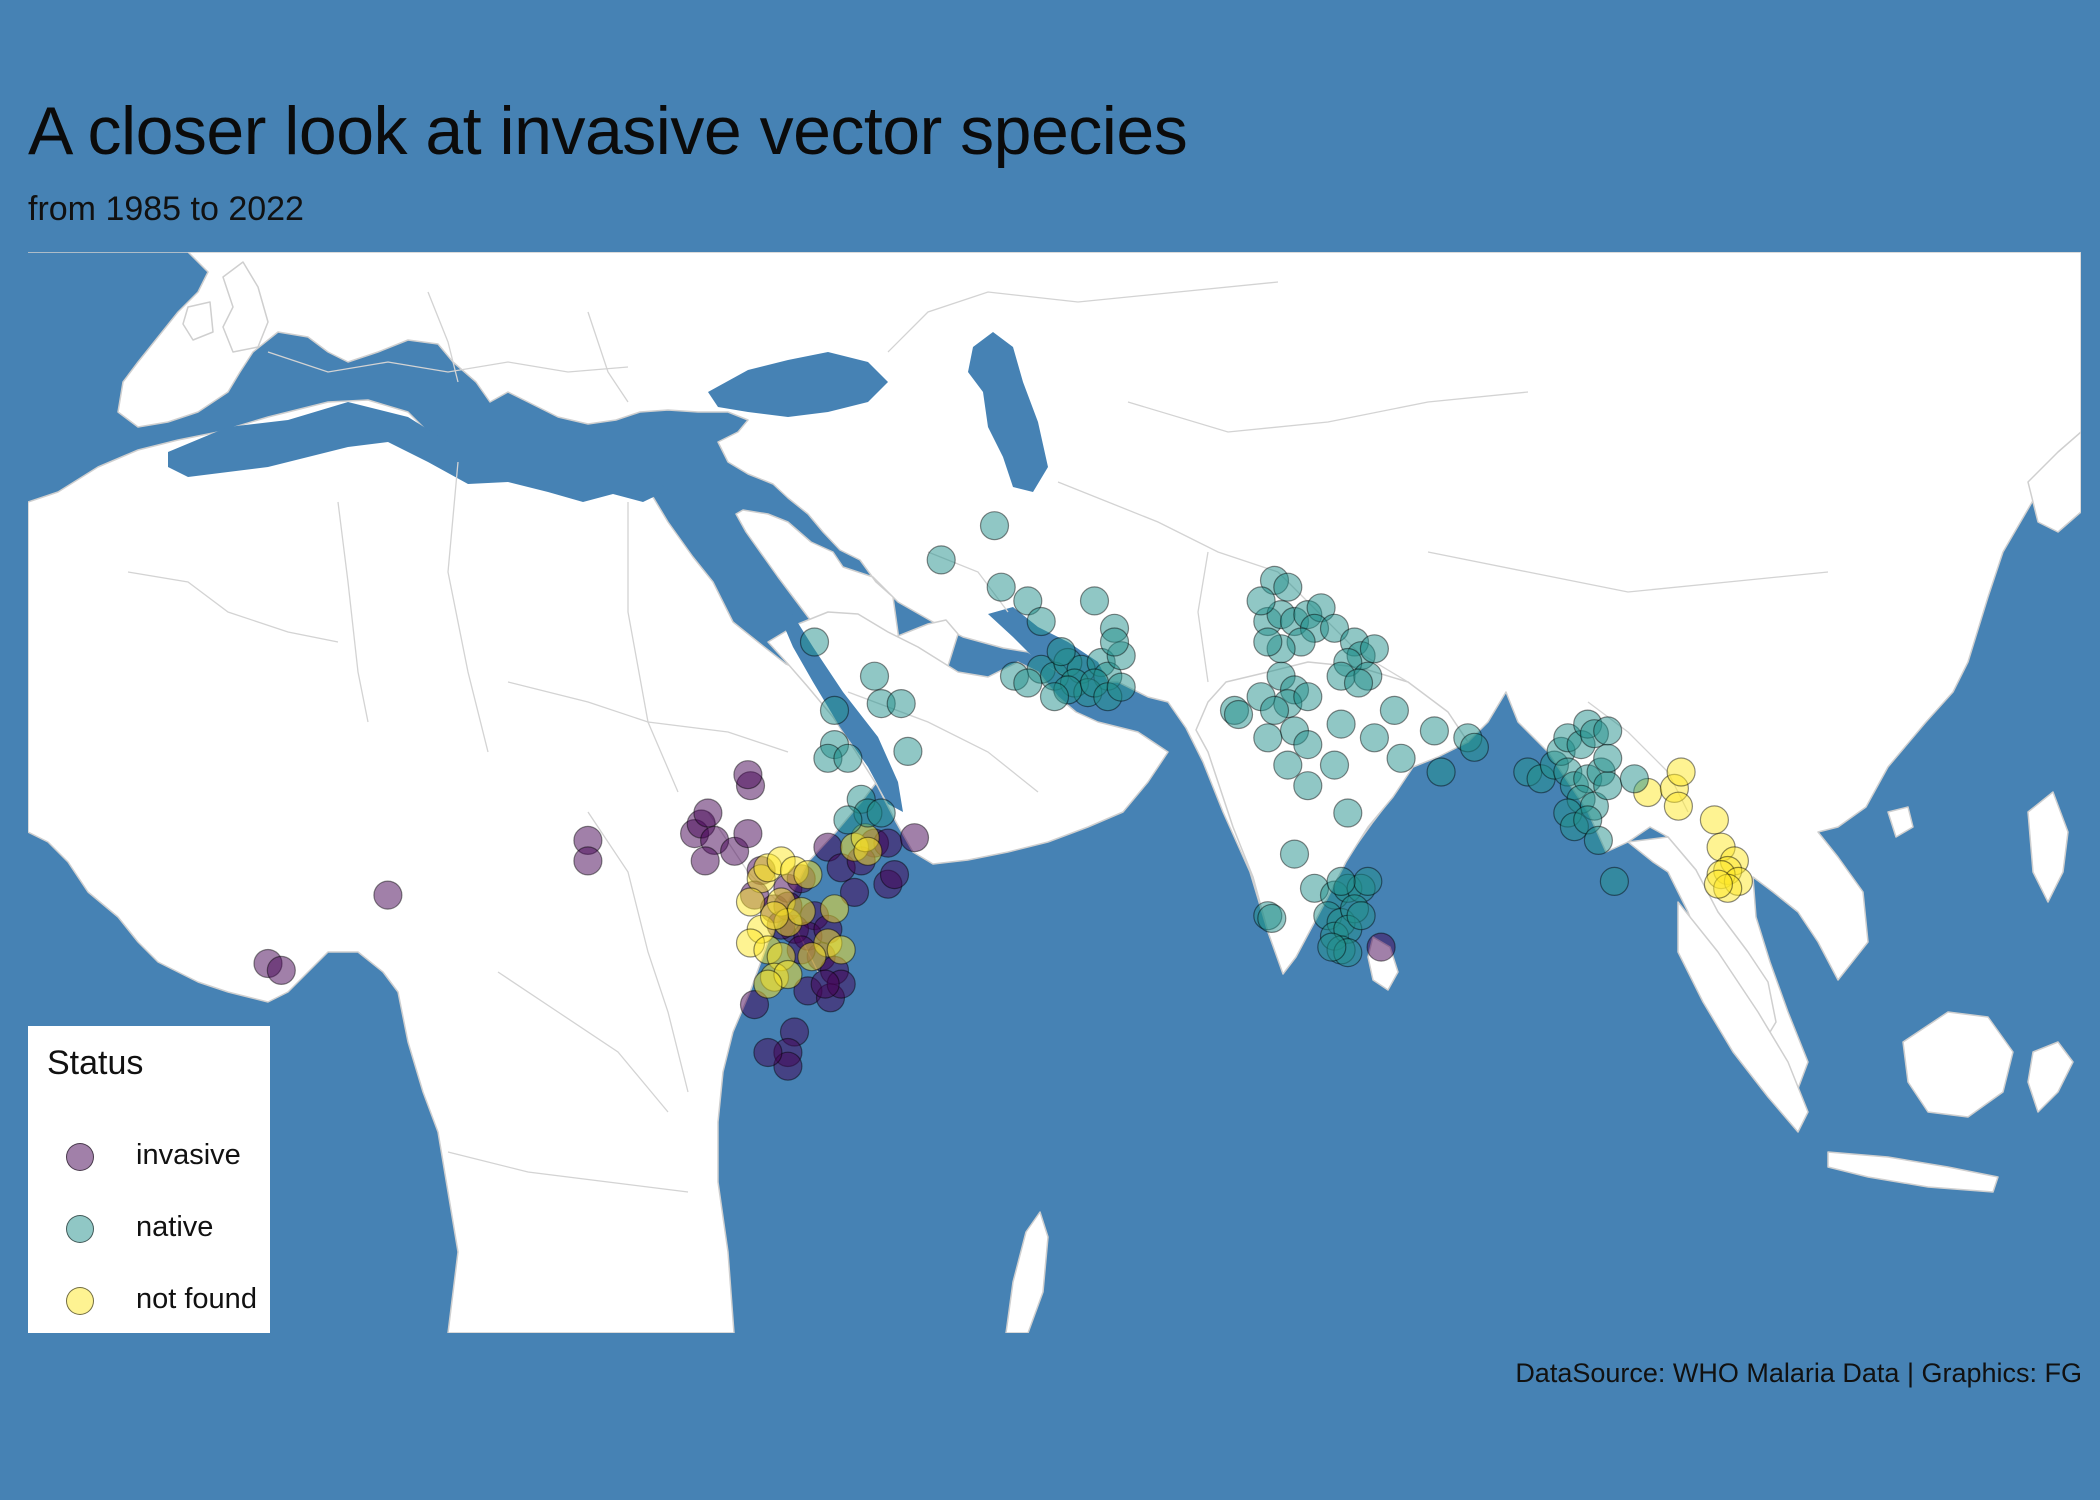  I want to click on sulawesi, so click(2050, 1077).